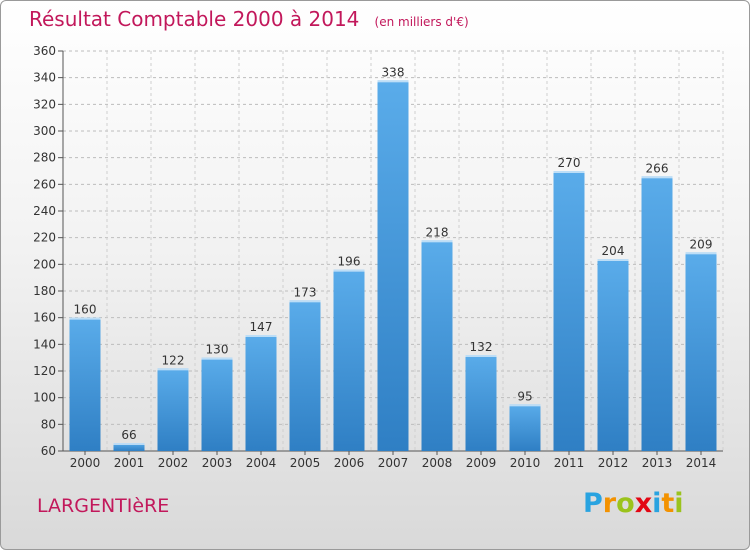 This screenshot has height=550, width=750. I want to click on bar-2002, so click(173, 409).